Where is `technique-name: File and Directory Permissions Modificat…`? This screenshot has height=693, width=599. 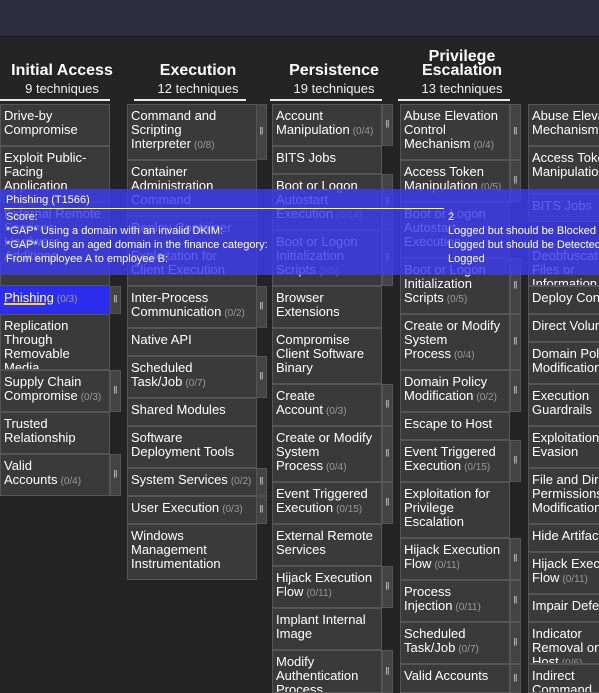 technique-name: File and Directory Permissions Modificat… is located at coordinates (565, 493).